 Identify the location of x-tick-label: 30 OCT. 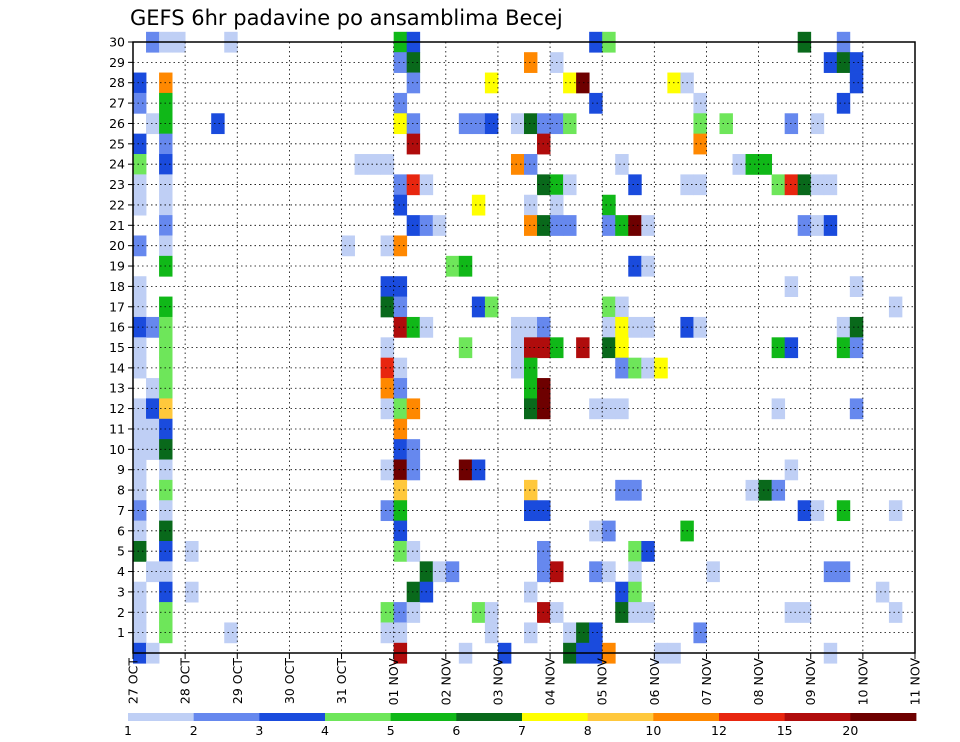
(289, 681).